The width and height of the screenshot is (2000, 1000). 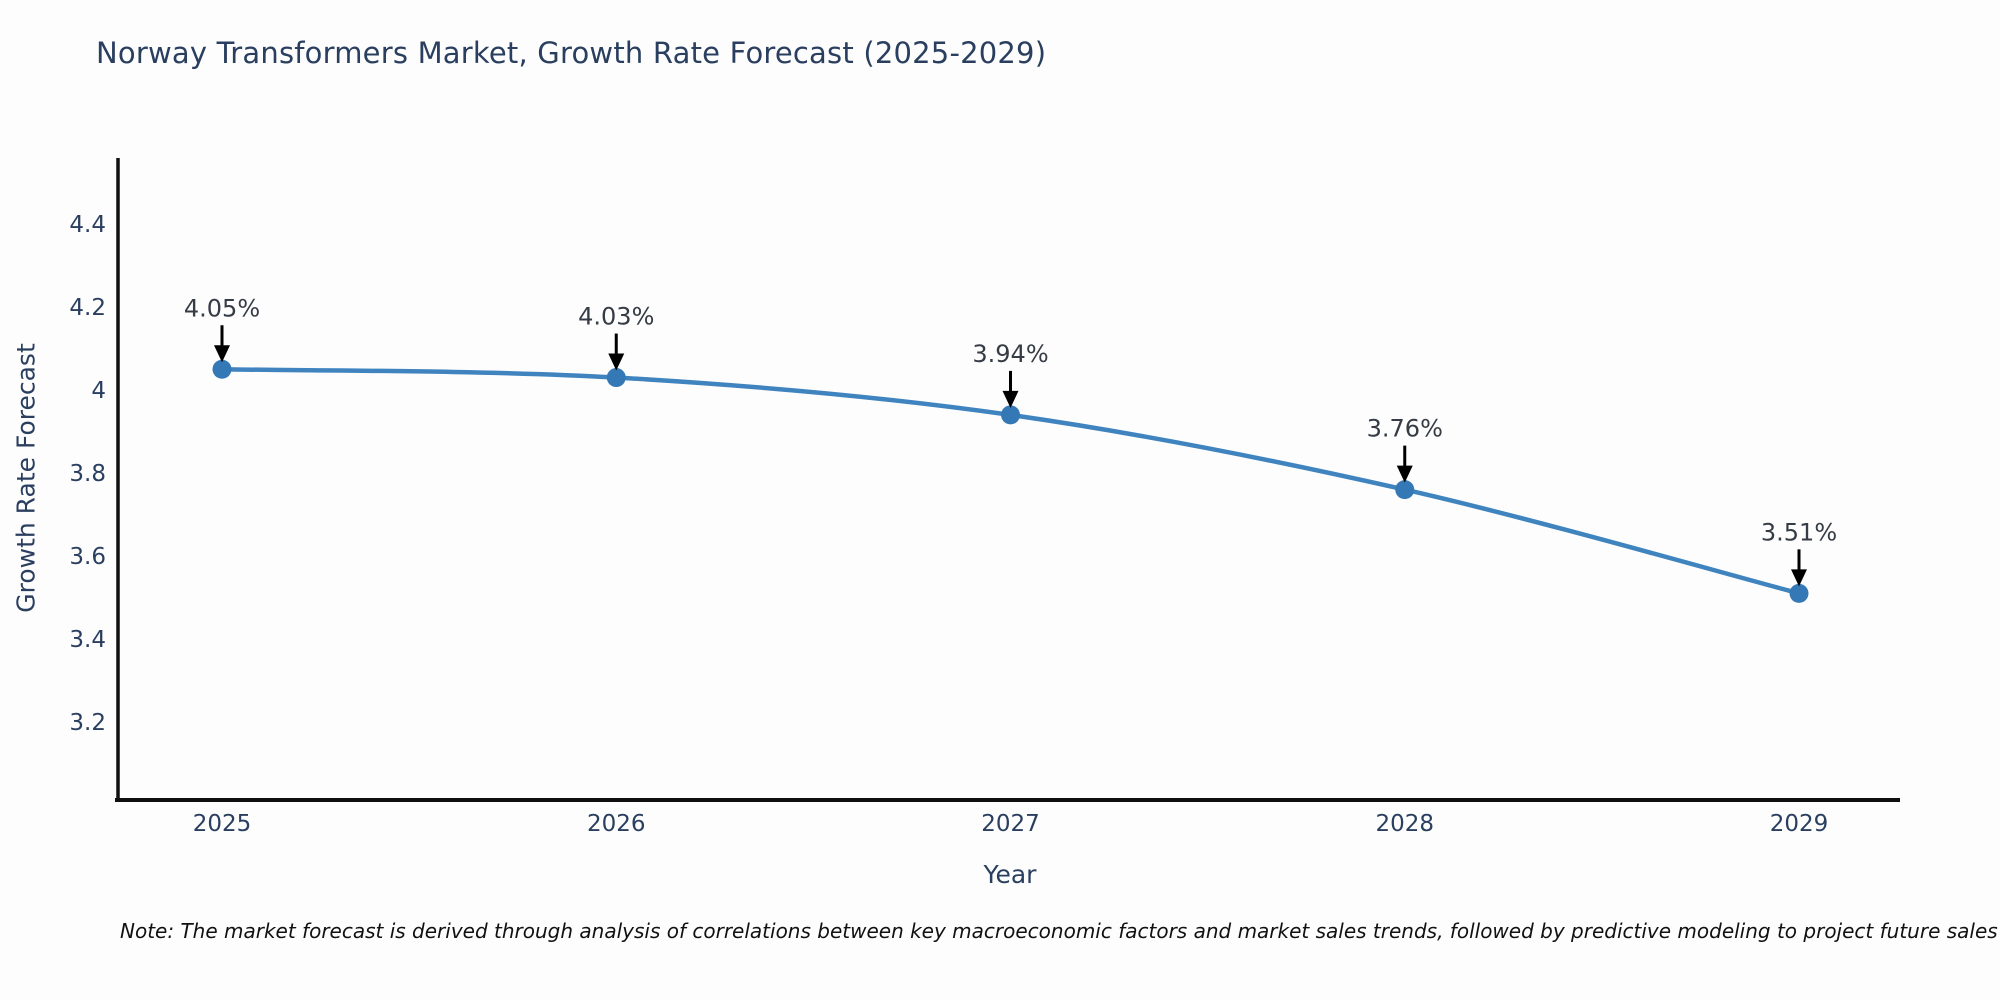 I want to click on point-label: 3.94%, so click(x=1010, y=354).